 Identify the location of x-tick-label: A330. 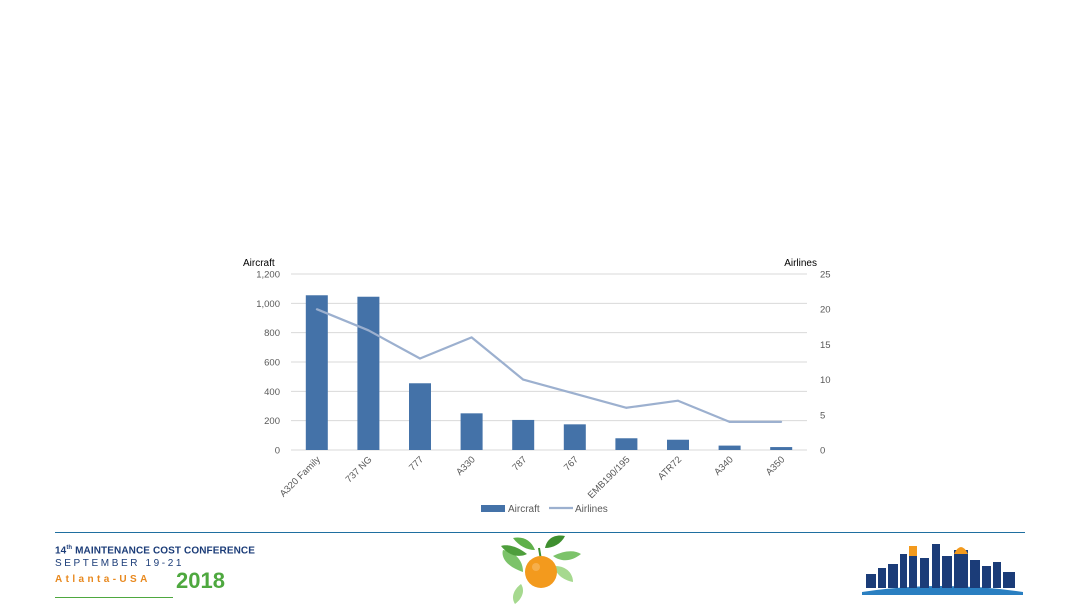
(465, 465).